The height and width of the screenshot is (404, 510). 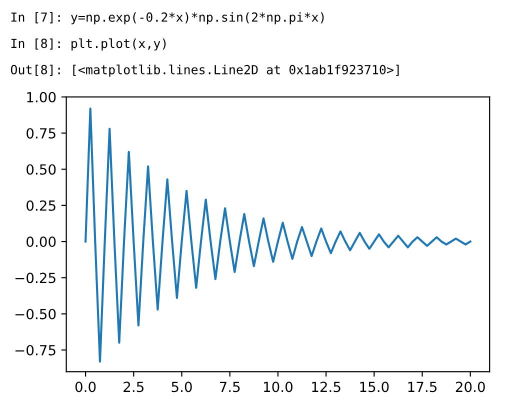 I want to click on y-tick-label: 0.00, so click(x=41, y=242).